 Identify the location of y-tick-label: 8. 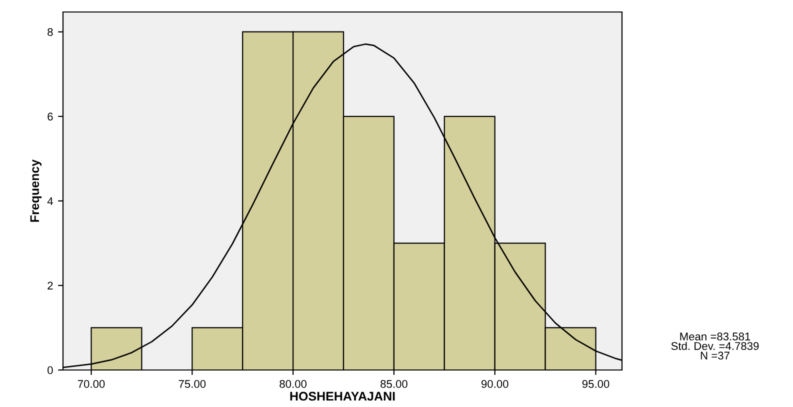
(50, 32).